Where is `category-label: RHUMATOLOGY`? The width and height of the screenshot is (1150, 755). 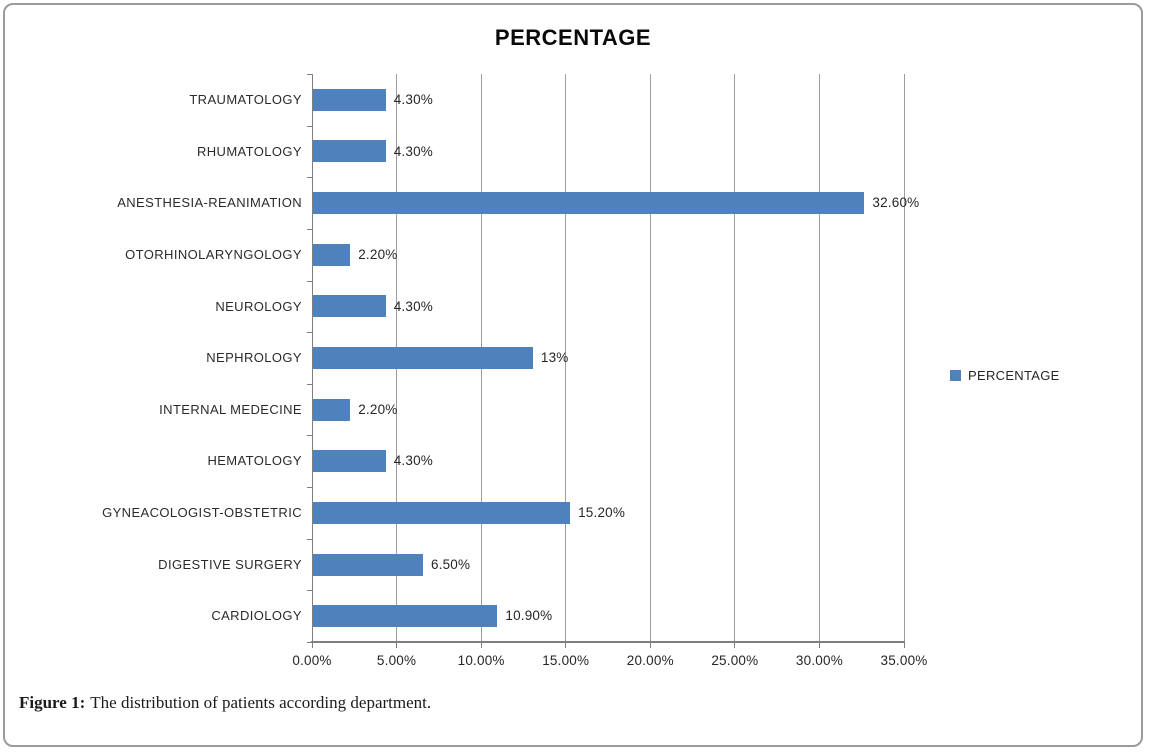 category-label: RHUMATOLOGY is located at coordinates (249, 151).